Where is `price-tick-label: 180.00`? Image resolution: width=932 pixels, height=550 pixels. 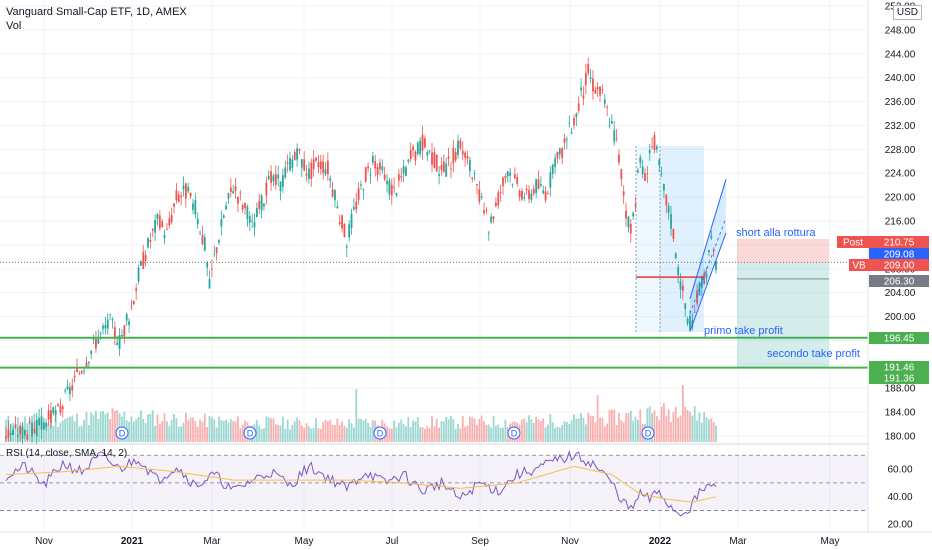 price-tick-label: 180.00 is located at coordinates (900, 437).